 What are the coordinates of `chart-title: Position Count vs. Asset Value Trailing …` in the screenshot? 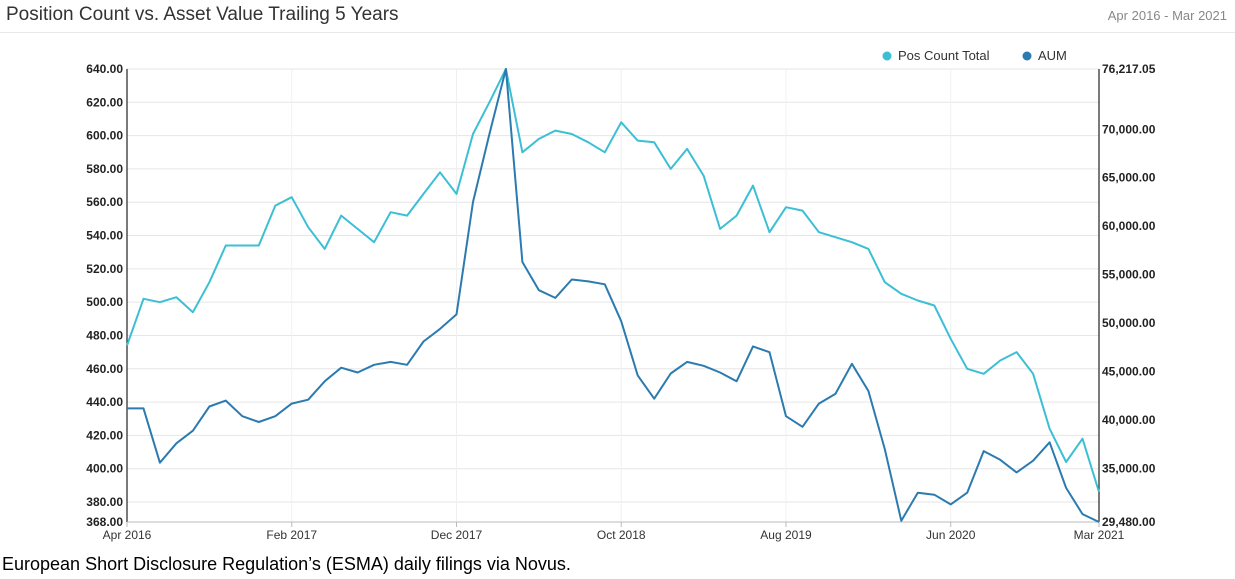 It's located at (202, 14).